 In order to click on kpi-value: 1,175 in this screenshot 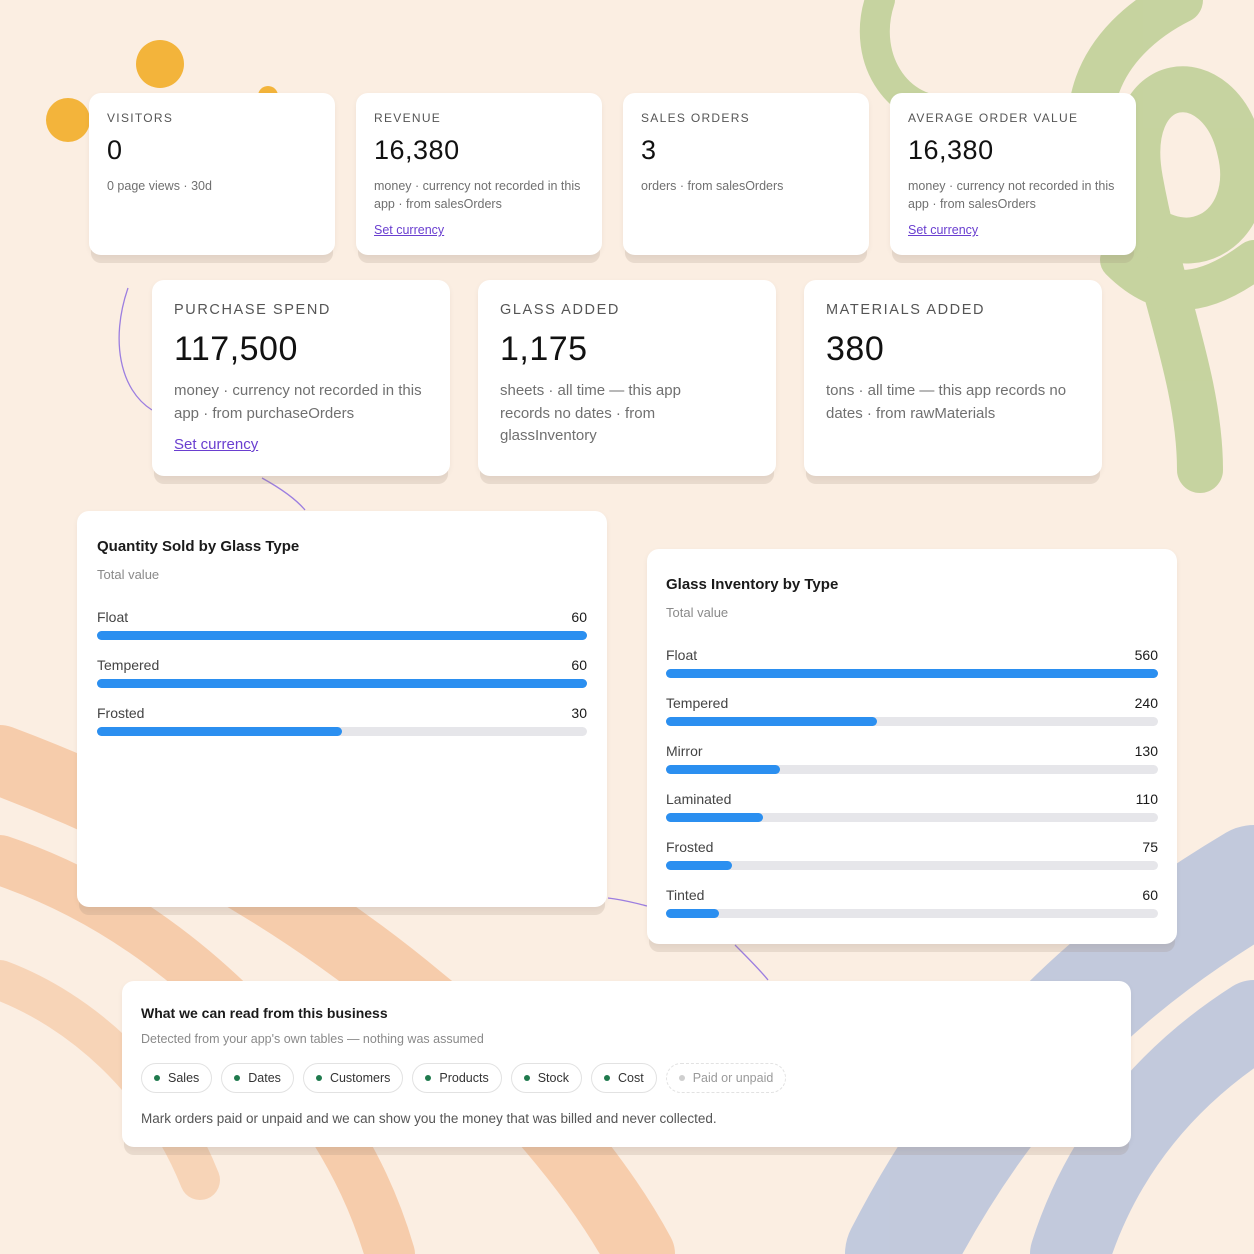, I will do `click(544, 349)`.